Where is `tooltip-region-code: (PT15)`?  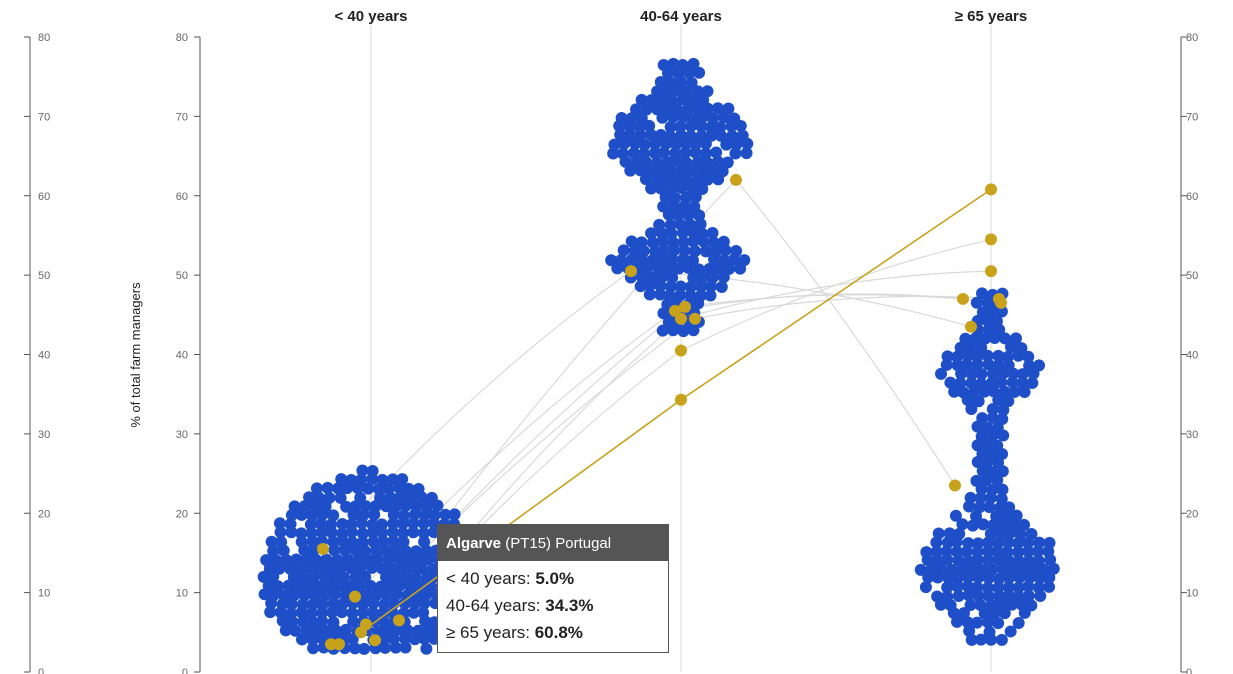 tooltip-region-code: (PT15) is located at coordinates (528, 543).